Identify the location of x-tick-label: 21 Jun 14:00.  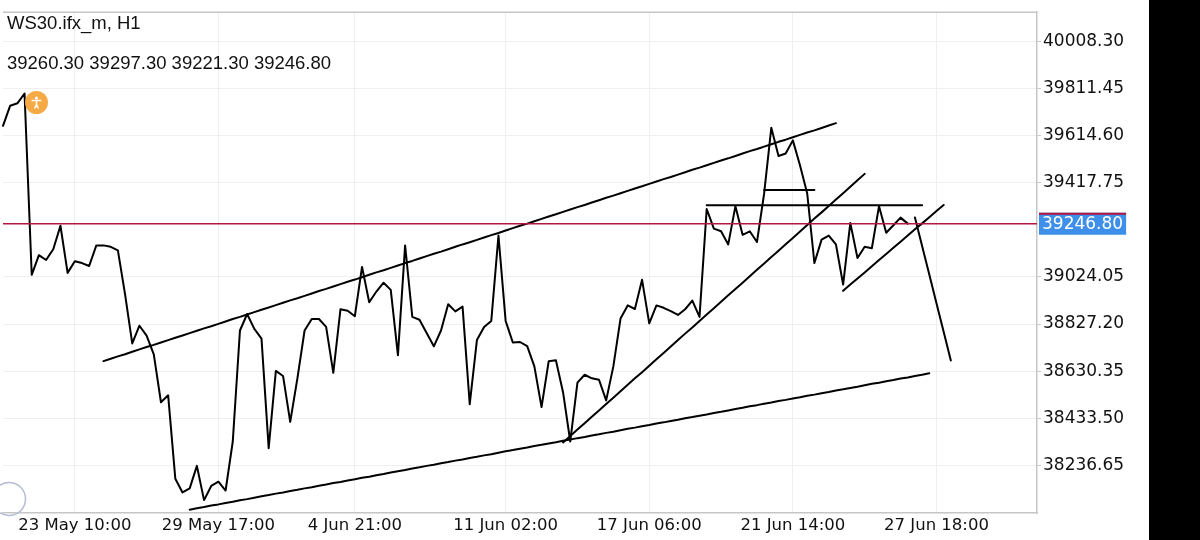
(793, 525).